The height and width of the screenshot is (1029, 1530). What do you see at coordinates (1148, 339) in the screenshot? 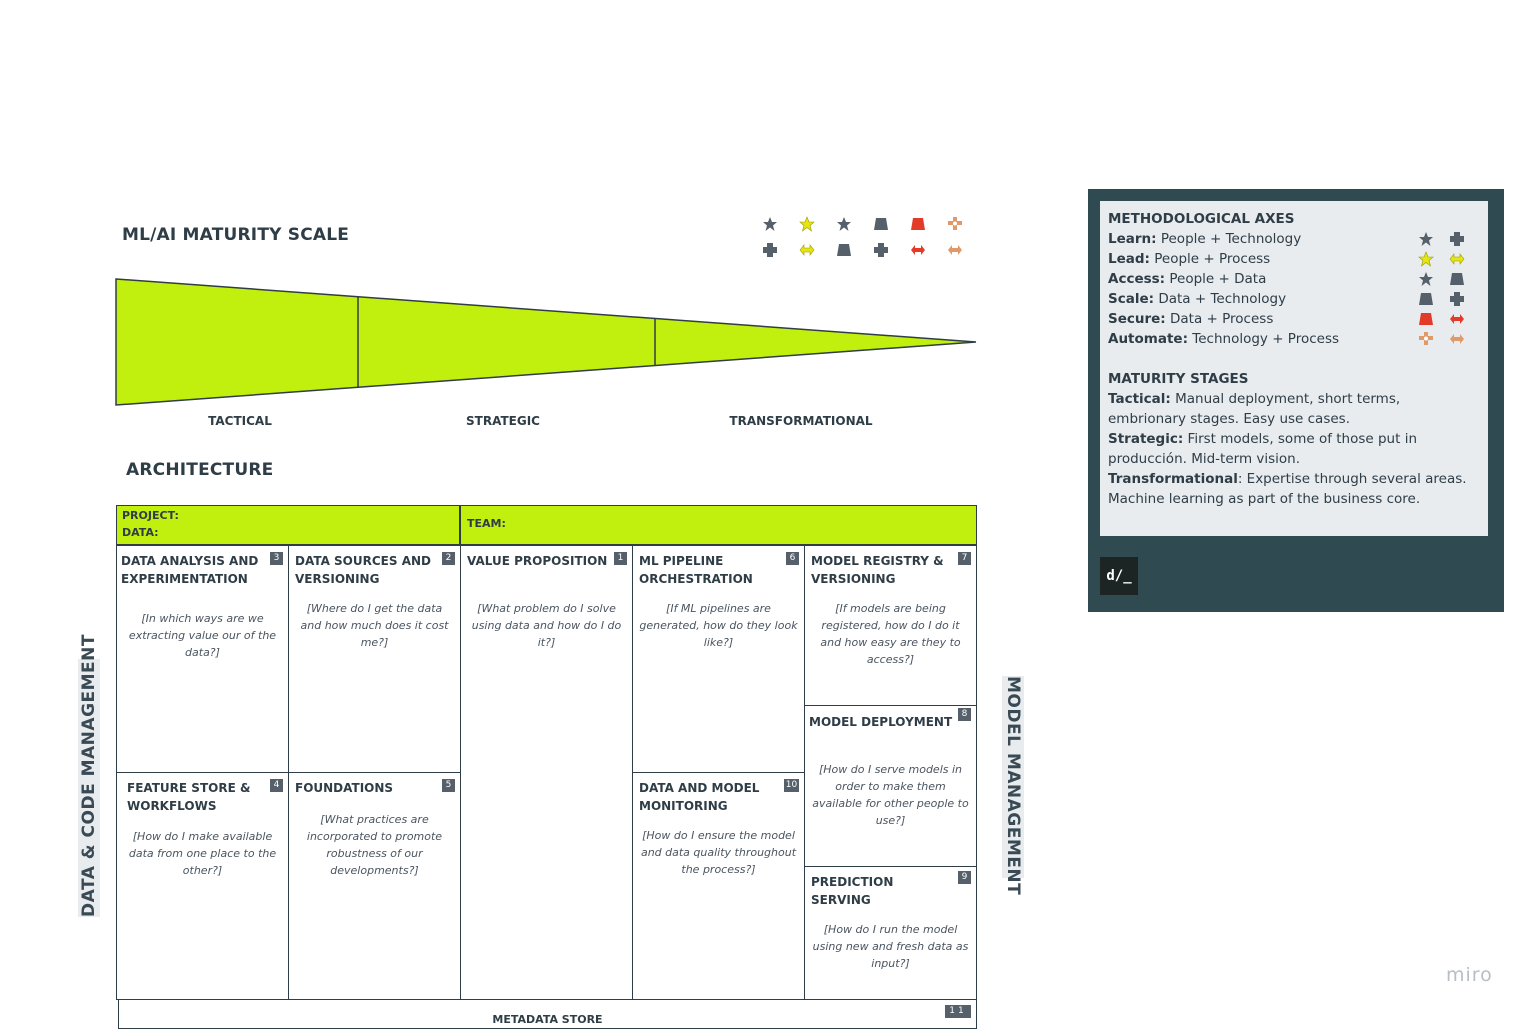
I see `axis-name: Automate:` at bounding box center [1148, 339].